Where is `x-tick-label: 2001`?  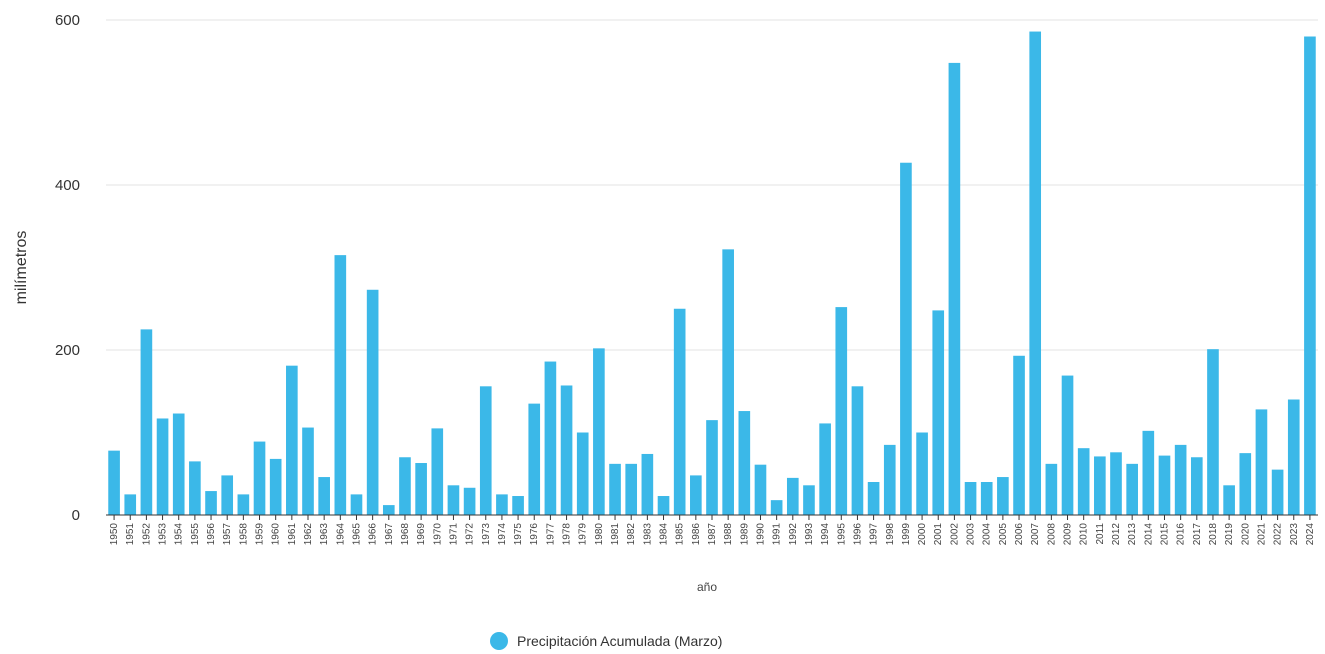
x-tick-label: 2001 is located at coordinates (938, 534).